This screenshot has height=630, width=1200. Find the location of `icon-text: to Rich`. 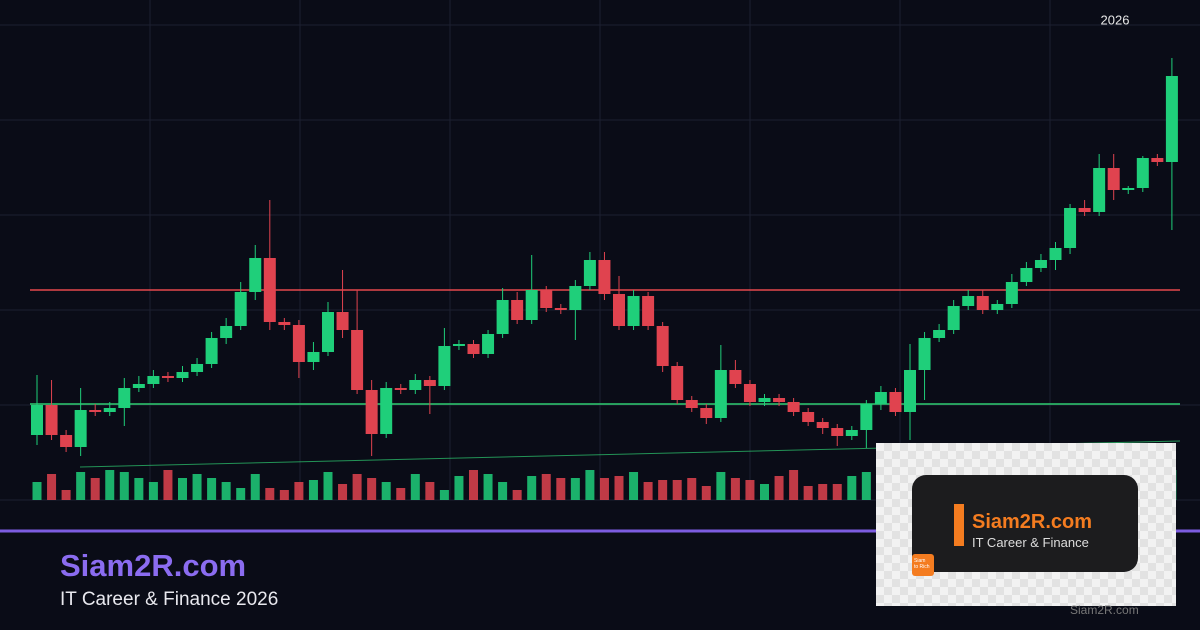

icon-text: to Rich is located at coordinates (922, 567).